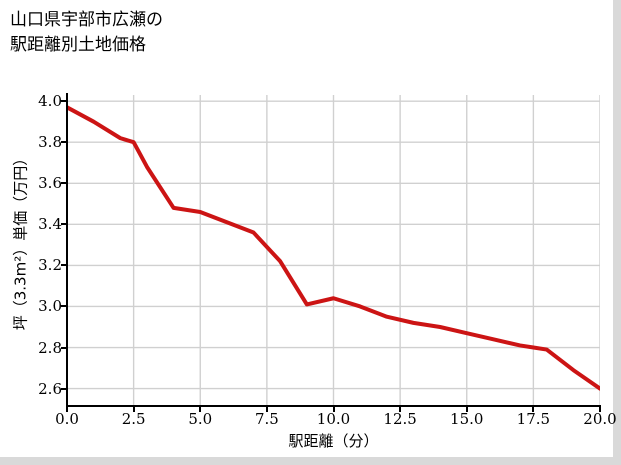 This screenshot has height=465, width=621. What do you see at coordinates (600, 419) in the screenshot?
I see `x-tick-label: 20.0` at bounding box center [600, 419].